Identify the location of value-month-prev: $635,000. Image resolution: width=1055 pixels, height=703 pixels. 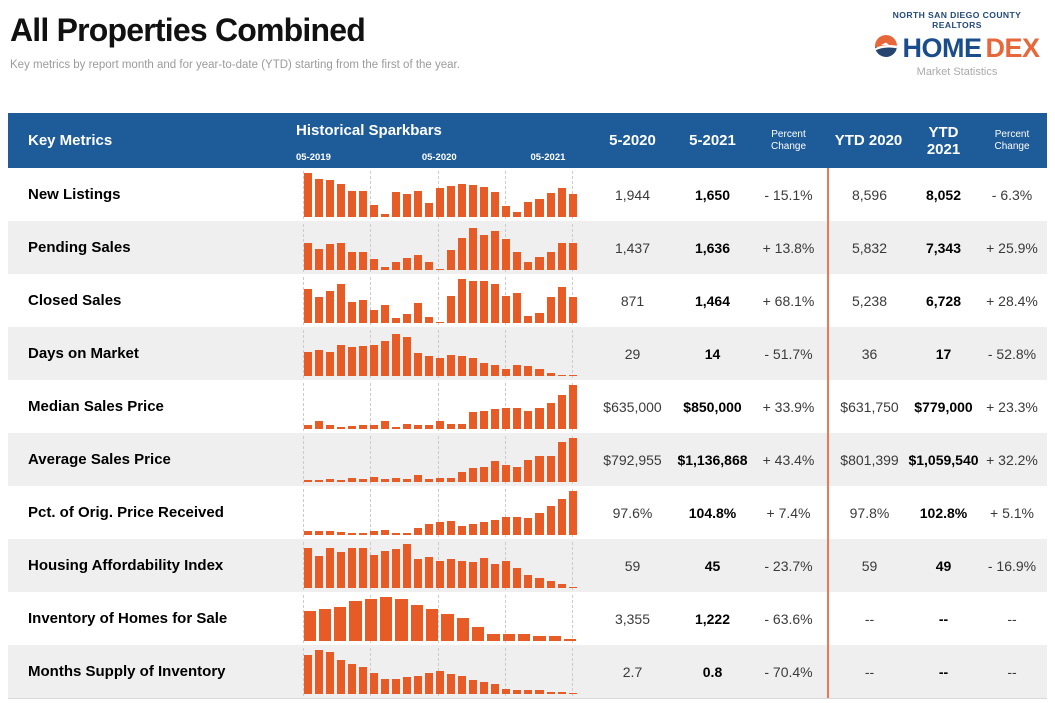
(632, 406).